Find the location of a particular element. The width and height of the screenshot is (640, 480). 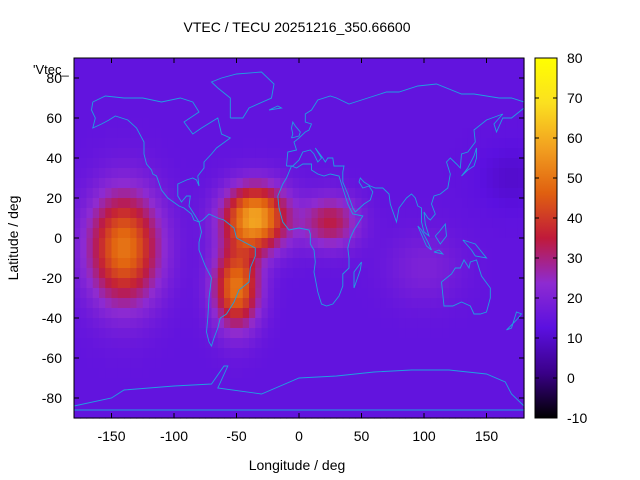

x-tick-label: -100 is located at coordinates (174, 436).